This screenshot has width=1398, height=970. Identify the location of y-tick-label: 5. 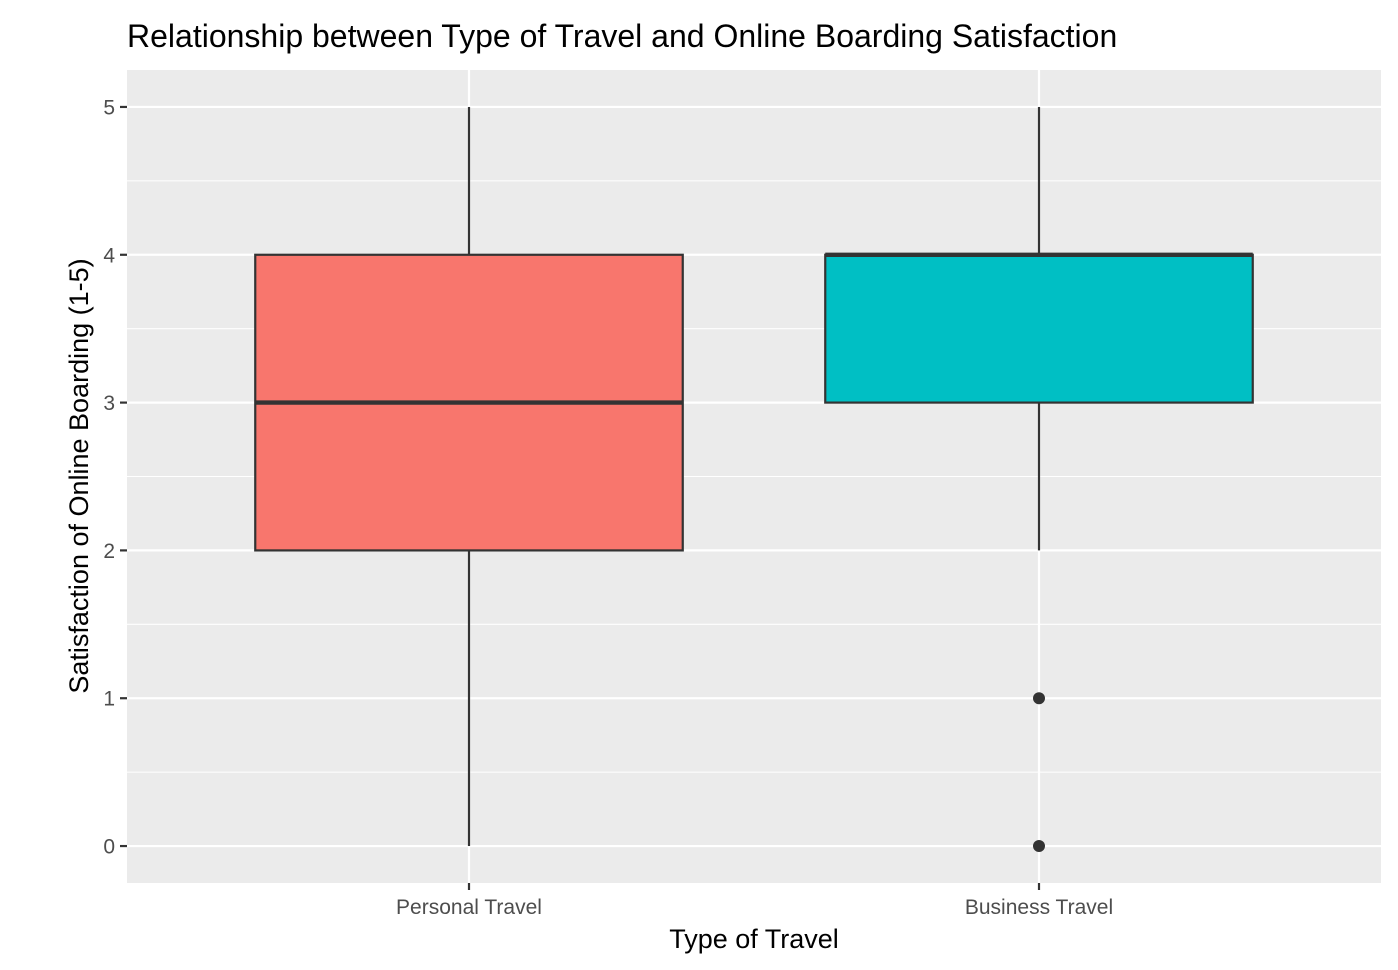
(109, 107).